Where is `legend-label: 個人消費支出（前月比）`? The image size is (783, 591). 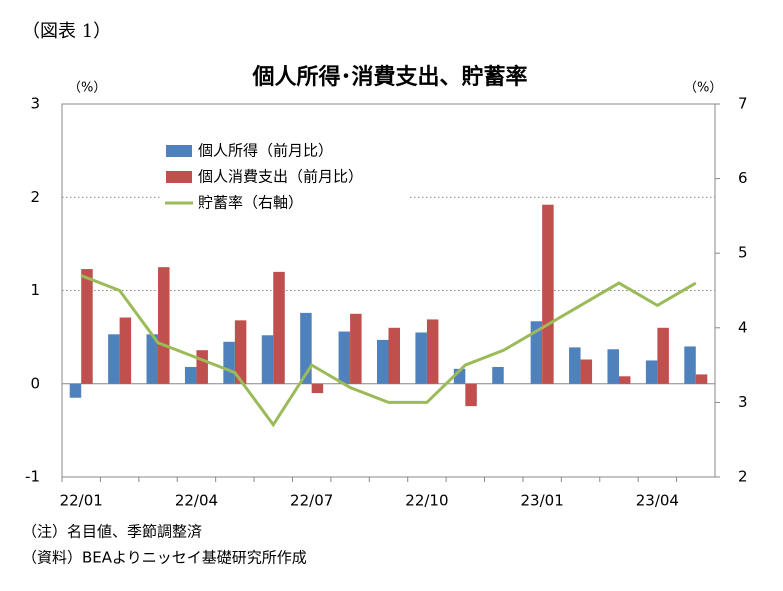 legend-label: 個人消費支出（前月比） is located at coordinates (280, 177).